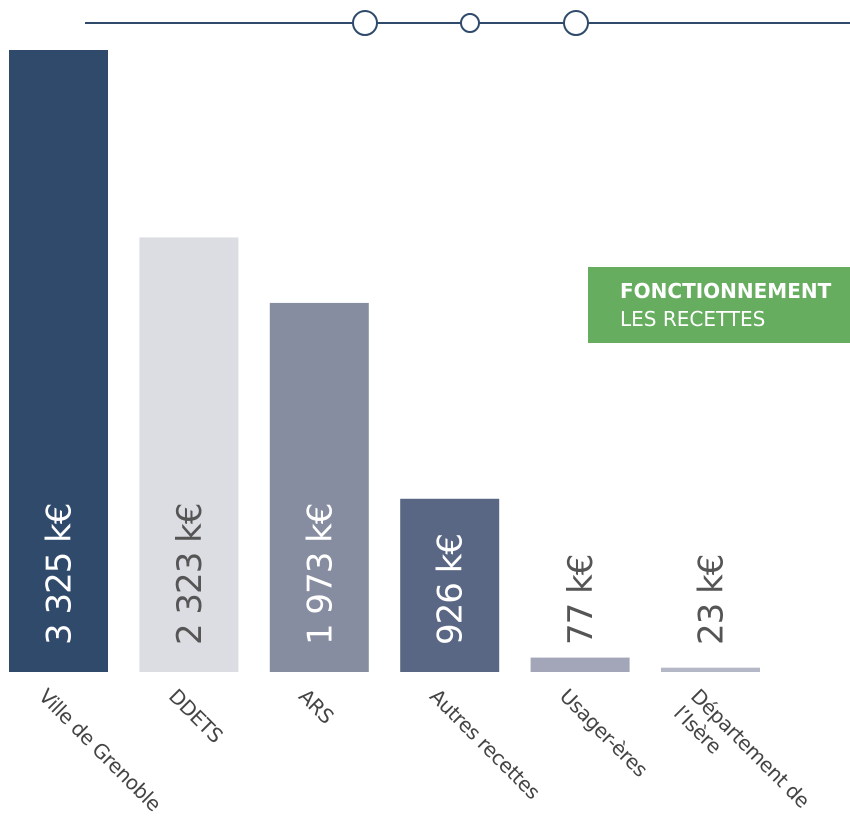 The height and width of the screenshot is (828, 850). What do you see at coordinates (726, 291) in the screenshot?
I see `legend-title: FONCTIONNEMENT` at bounding box center [726, 291].